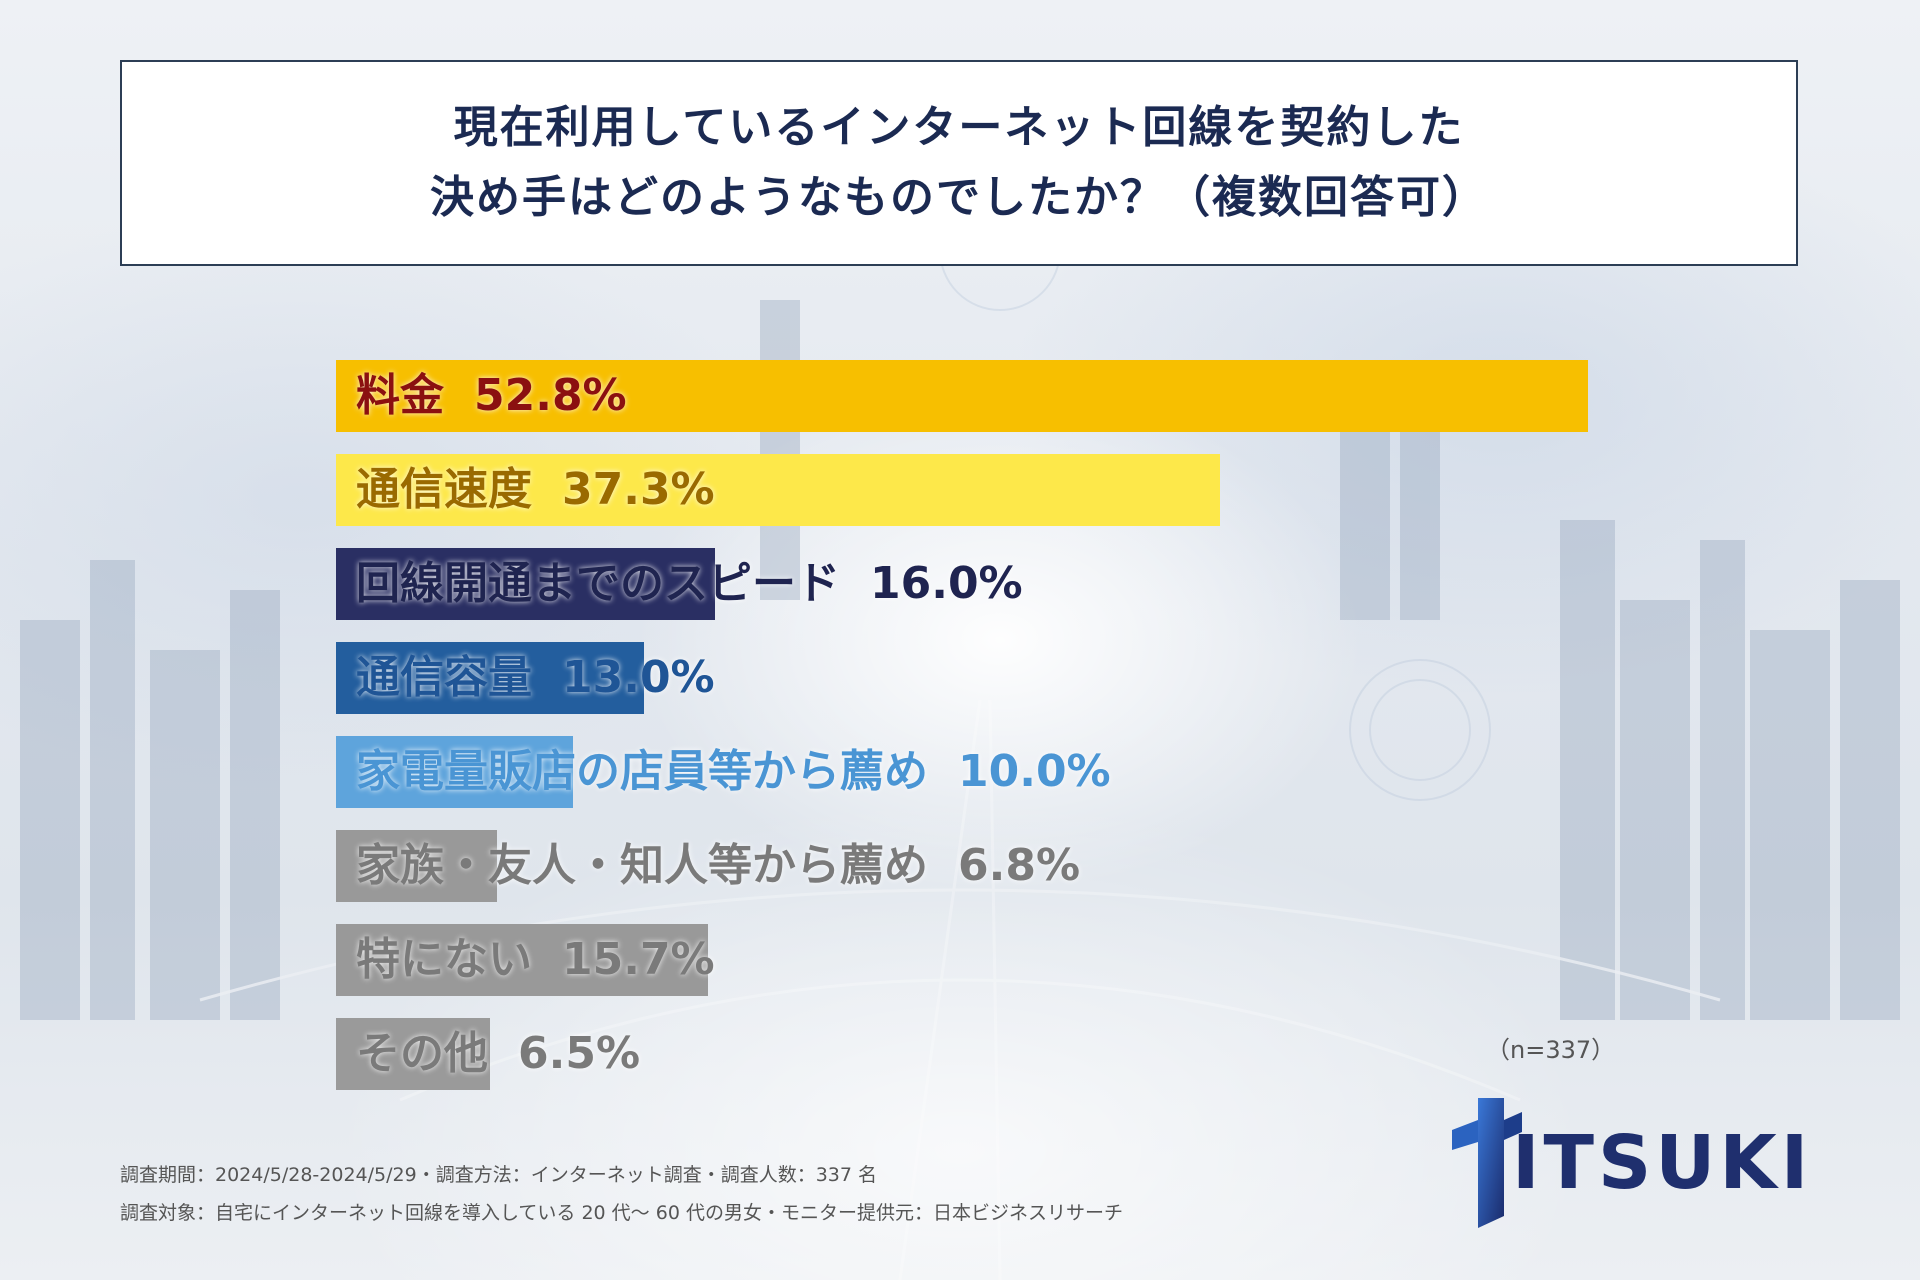 This screenshot has width=1920, height=1280. What do you see at coordinates (422, 1053) in the screenshot?
I see `category-label: その他` at bounding box center [422, 1053].